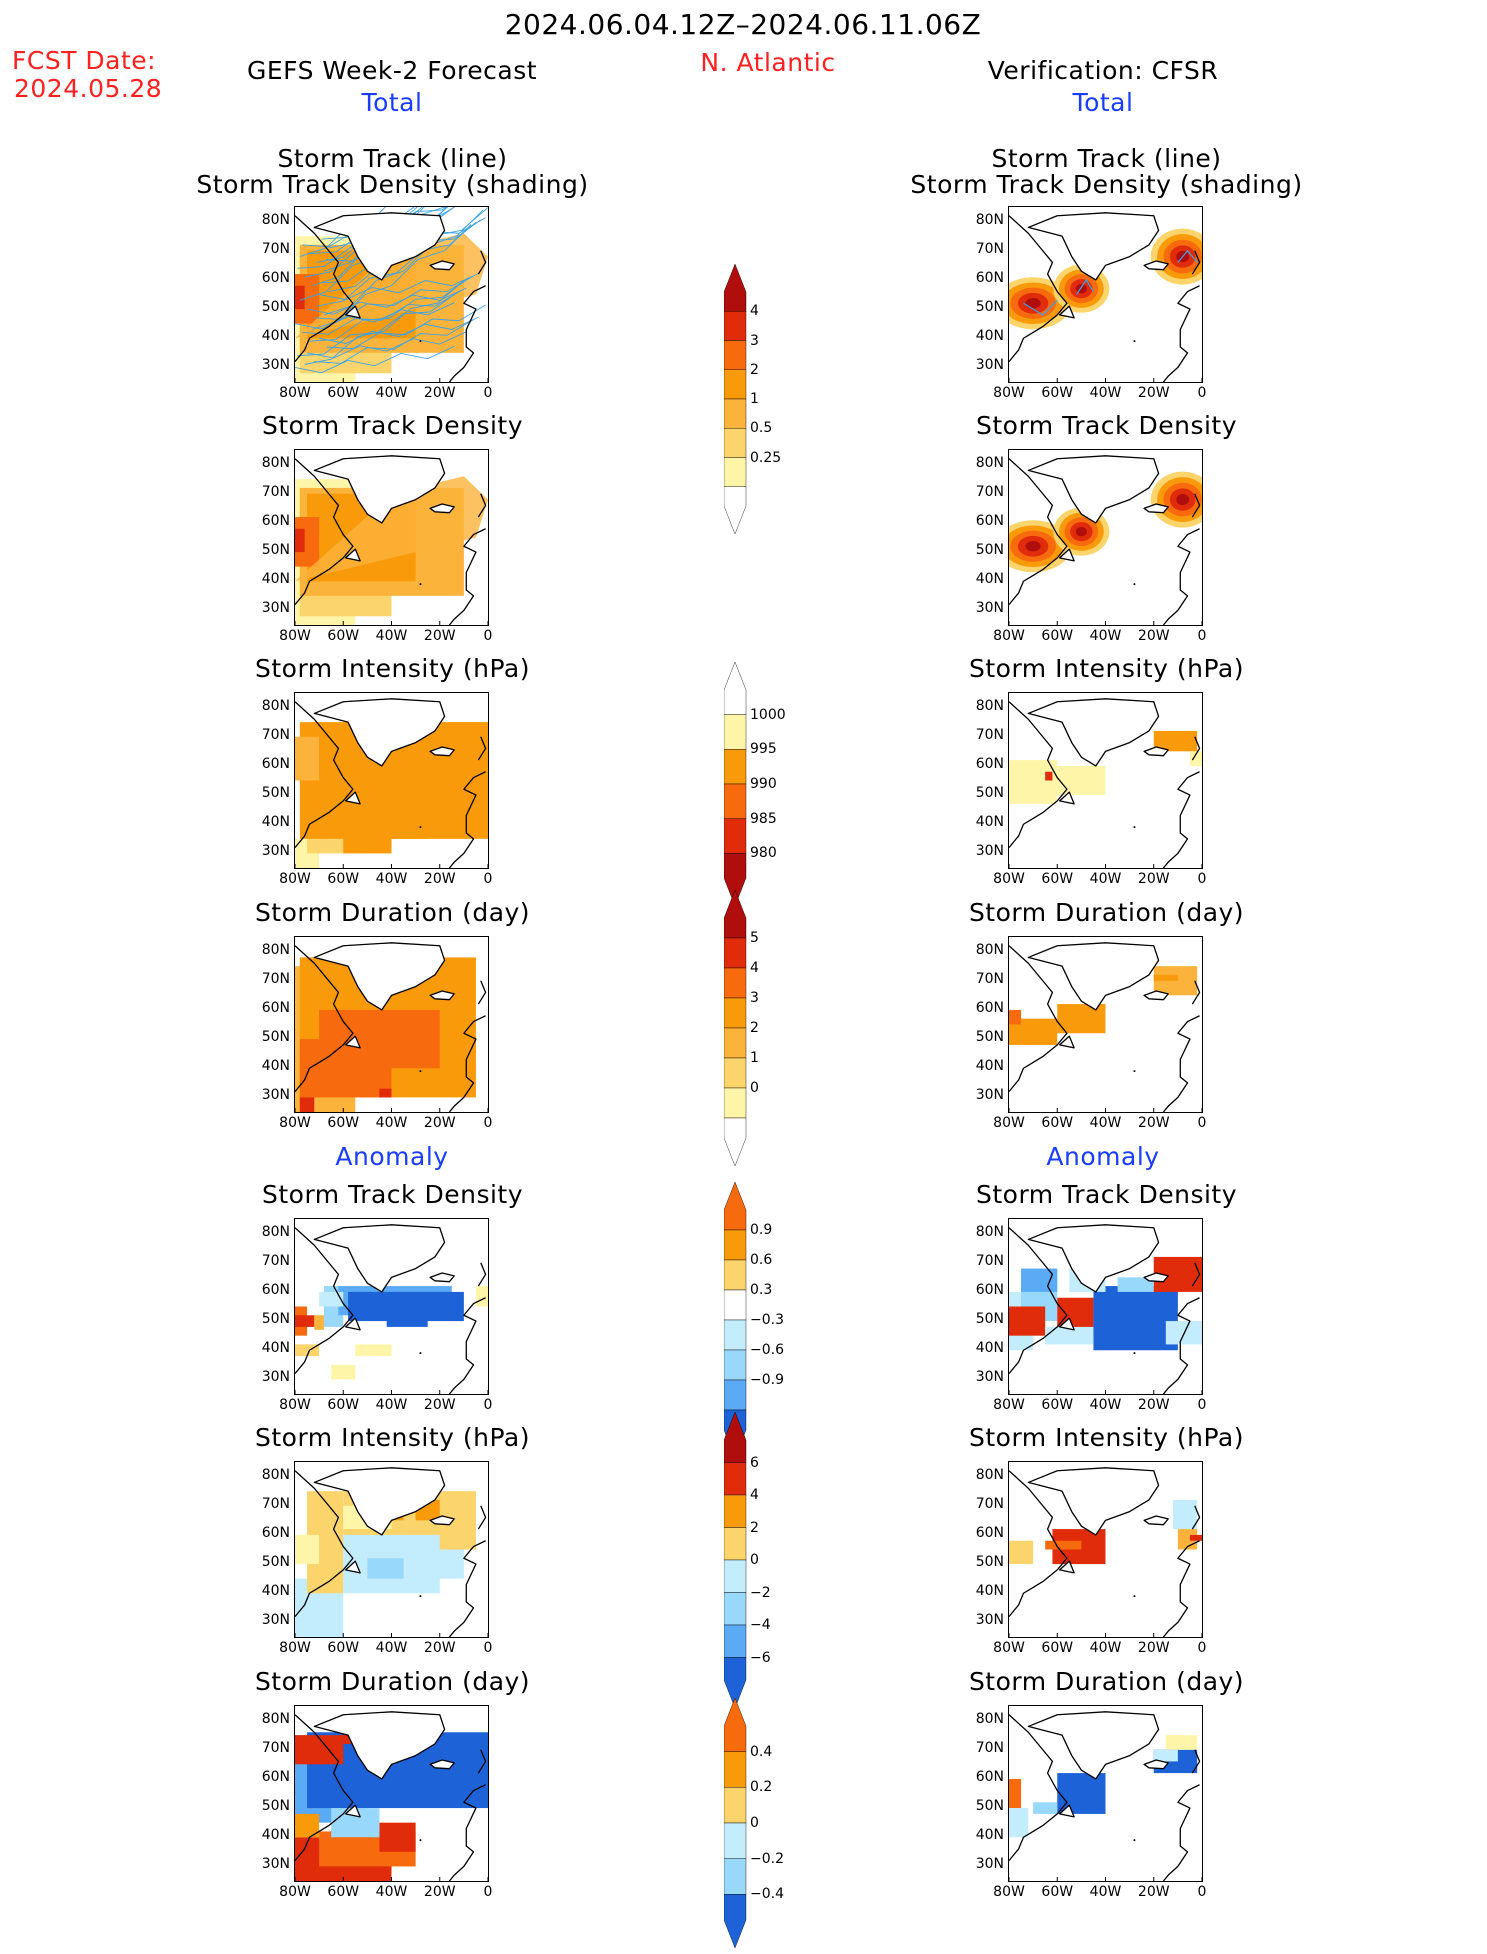 The width and height of the screenshot is (1487, 1954). Describe the element at coordinates (1103, 1156) in the screenshot. I see `right-anomaly-label: Anomaly` at that location.